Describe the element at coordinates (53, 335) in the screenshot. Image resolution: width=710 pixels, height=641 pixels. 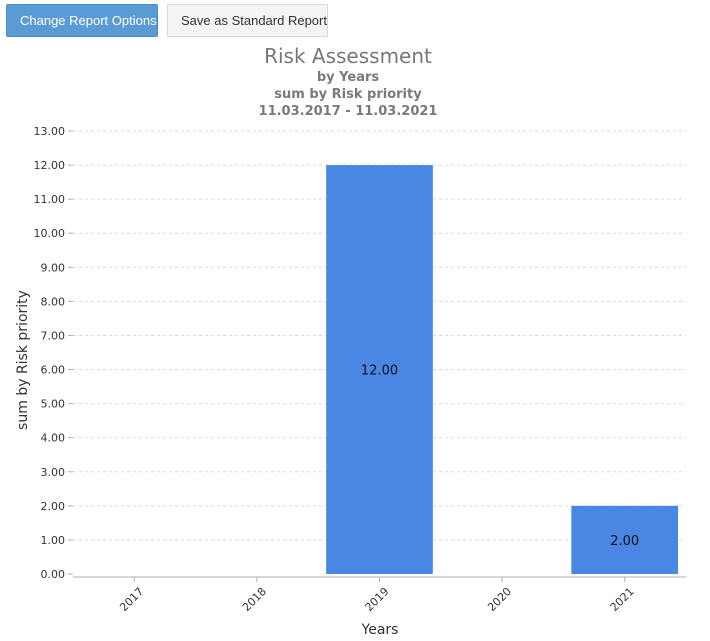
I see `y-tick-label: 7.00` at that location.